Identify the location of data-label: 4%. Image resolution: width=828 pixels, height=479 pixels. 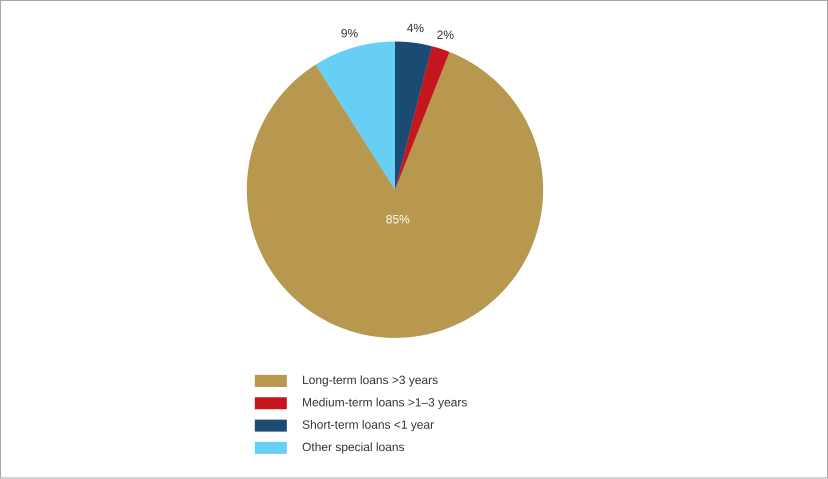
(415, 28).